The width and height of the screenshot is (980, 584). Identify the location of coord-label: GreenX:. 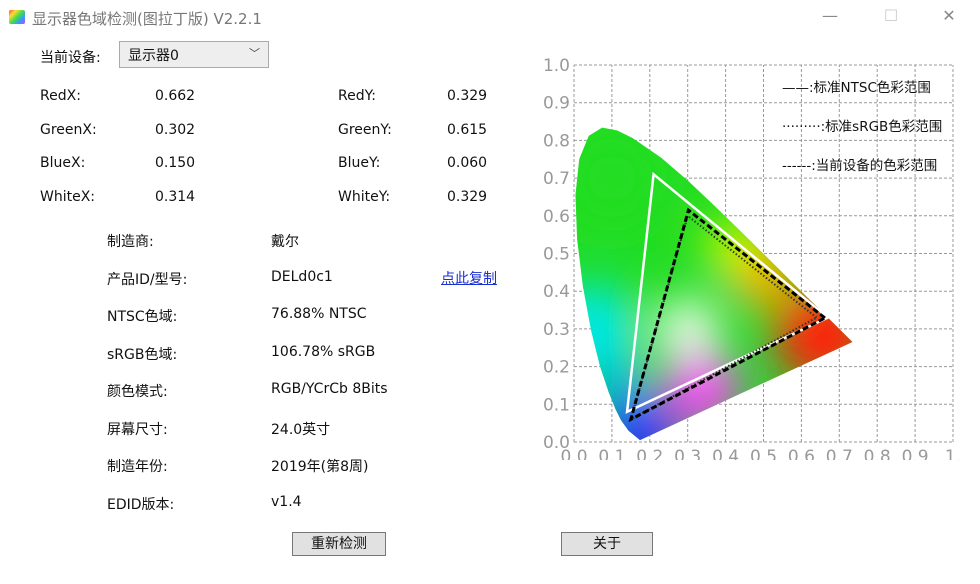
(68, 129).